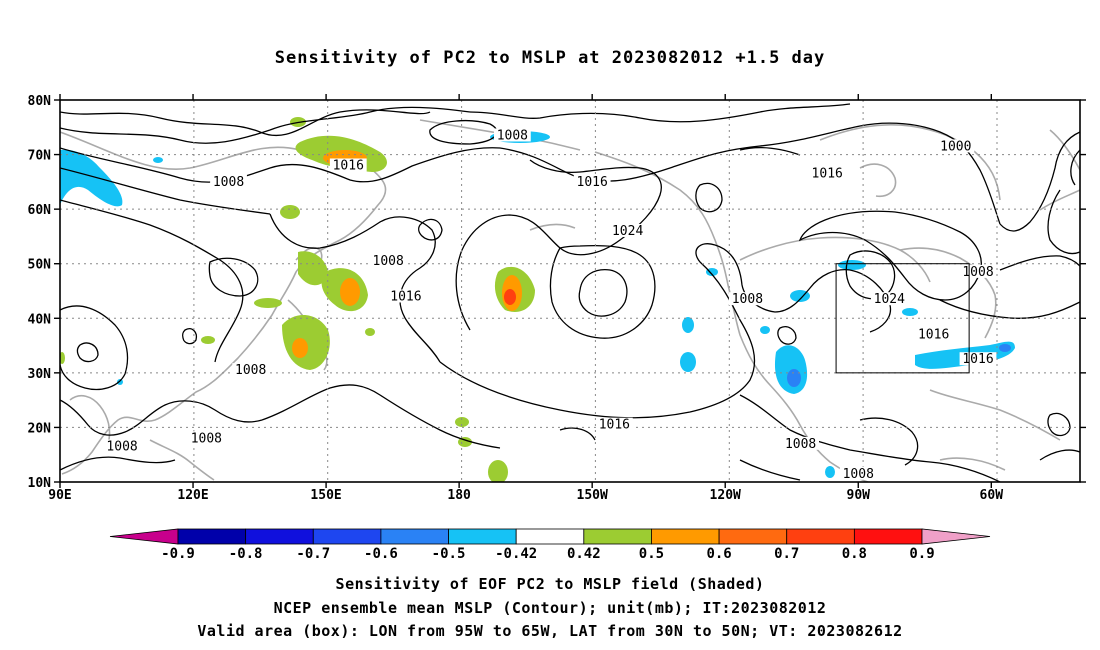 This screenshot has height=650, width=1100. I want to click on lon-label: 120W, so click(725, 495).